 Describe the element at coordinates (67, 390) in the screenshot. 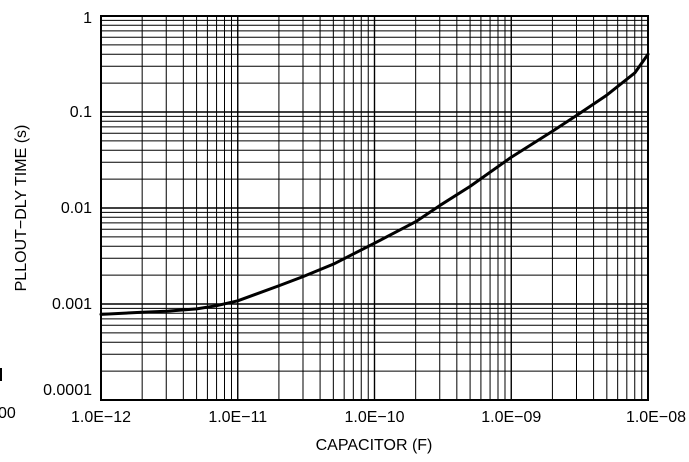

I see `y-tick-label: 0.0001` at that location.